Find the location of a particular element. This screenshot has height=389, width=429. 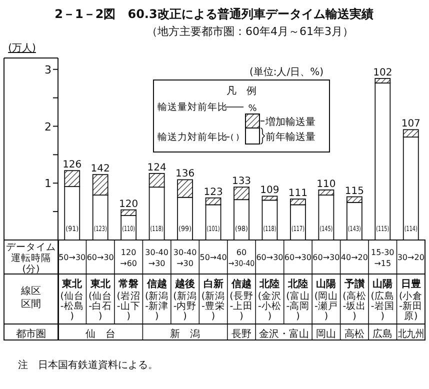

text: 線区区間 is located at coordinates (30, 298).